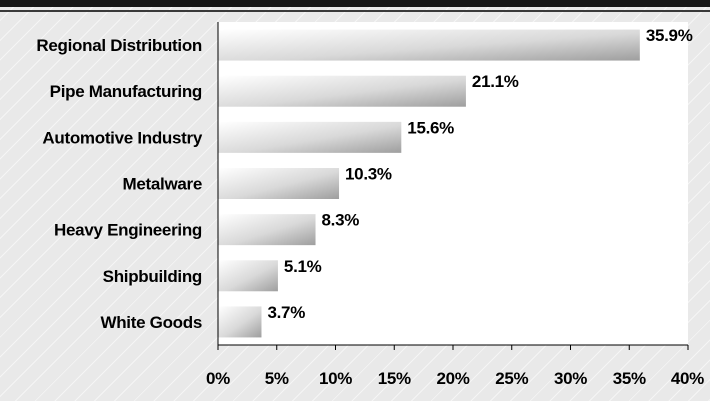 This screenshot has height=401, width=710. Describe the element at coordinates (355, 11) in the screenshot. I see `top-rule` at that location.